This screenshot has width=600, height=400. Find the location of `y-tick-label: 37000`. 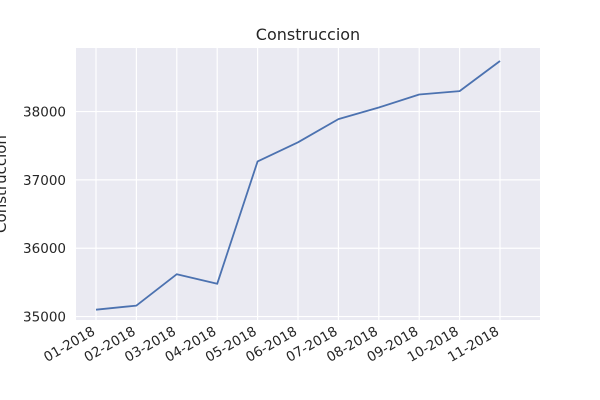

y-tick-label: 37000 is located at coordinates (44, 181).